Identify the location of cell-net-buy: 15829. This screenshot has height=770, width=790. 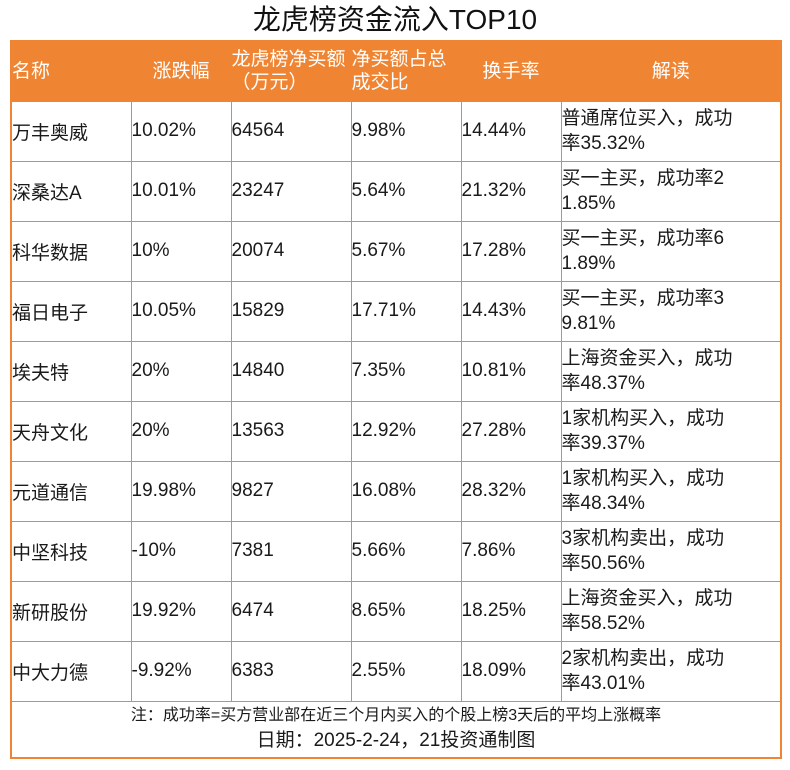
(291, 311).